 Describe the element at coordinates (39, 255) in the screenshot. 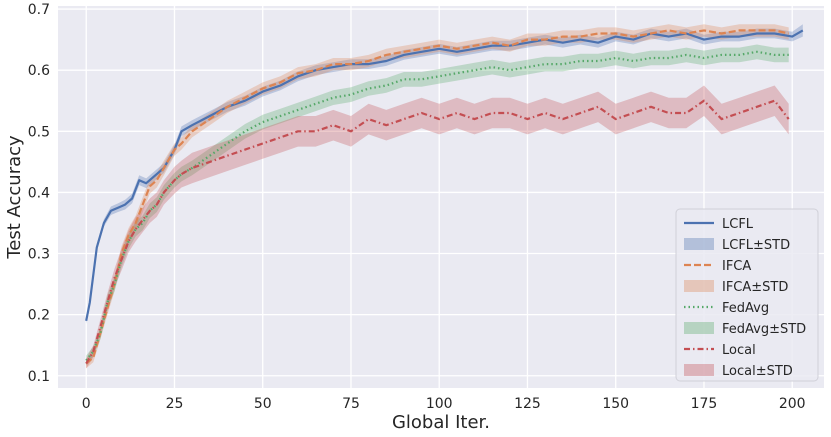

I see `y-tick-label: 0.3` at that location.